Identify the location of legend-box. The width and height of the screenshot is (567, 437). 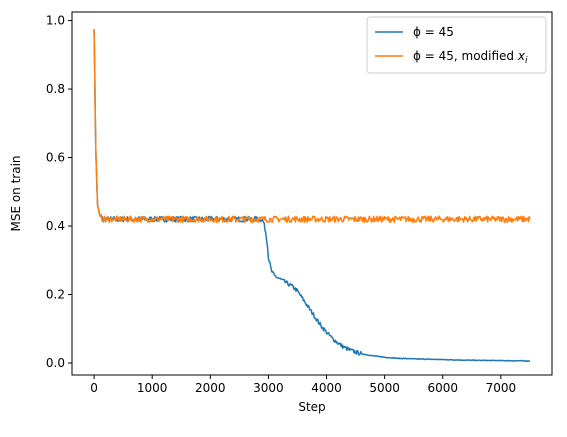
(456, 45).